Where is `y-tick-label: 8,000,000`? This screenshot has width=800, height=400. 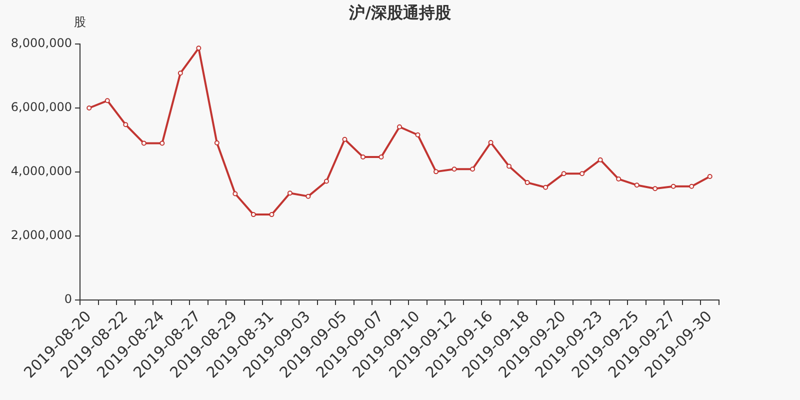 y-tick-label: 8,000,000 is located at coordinates (41, 43).